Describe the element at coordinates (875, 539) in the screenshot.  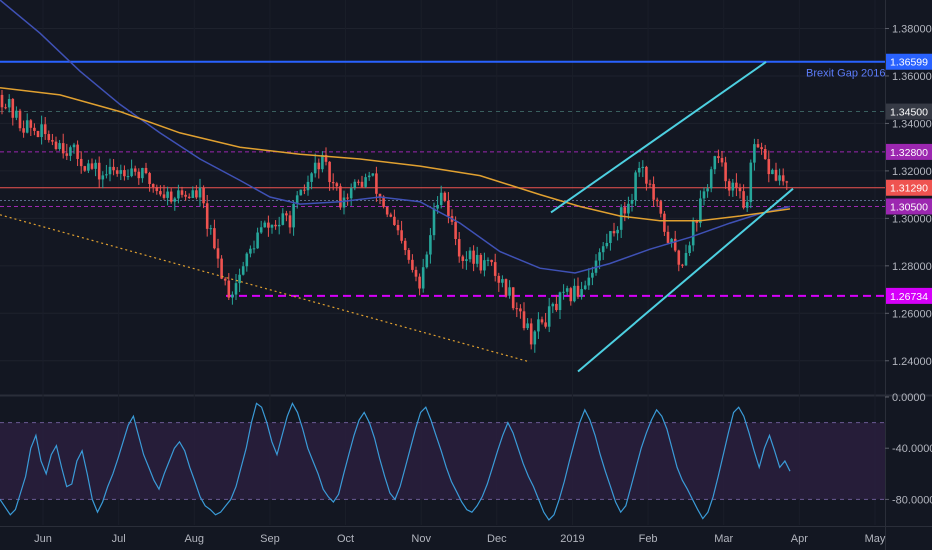
I see `time-tick-label: May` at that location.